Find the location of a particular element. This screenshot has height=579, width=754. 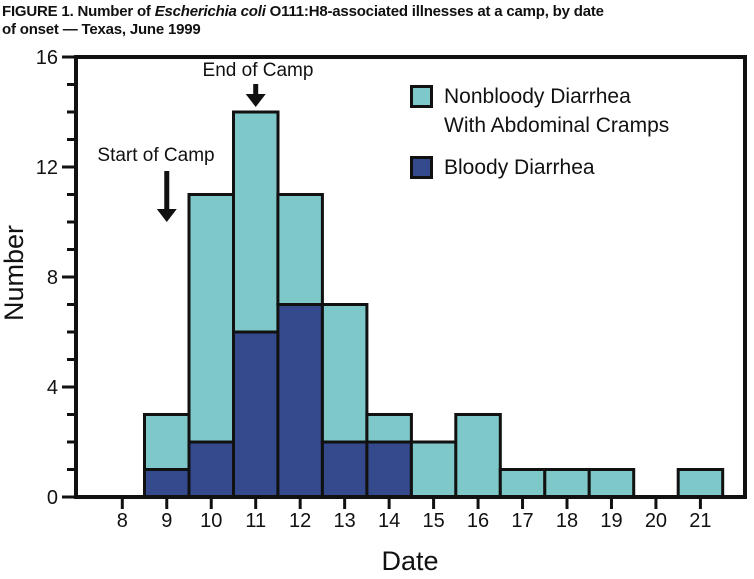

x-tick-label: 10 is located at coordinates (211, 521).